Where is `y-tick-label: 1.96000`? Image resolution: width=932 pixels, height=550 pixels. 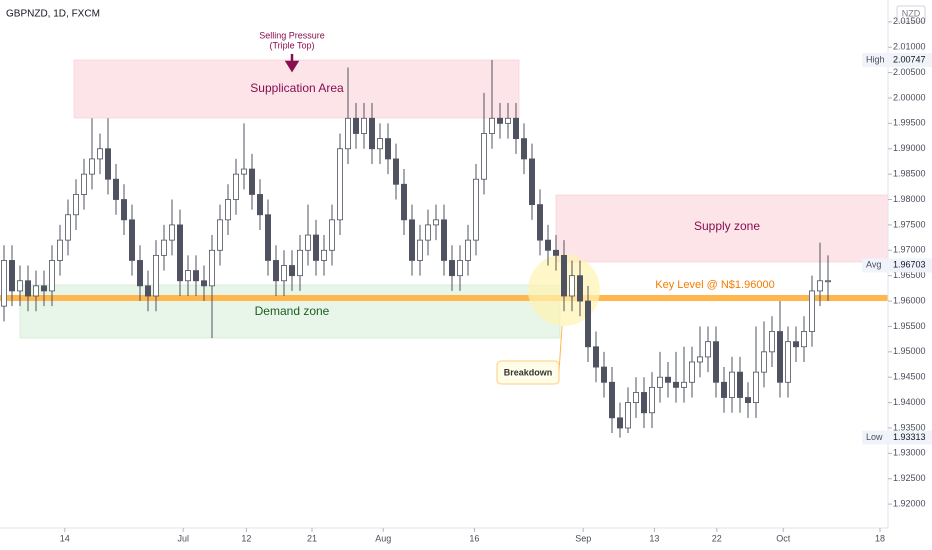
y-tick-label: 1.96000 is located at coordinates (909, 300).